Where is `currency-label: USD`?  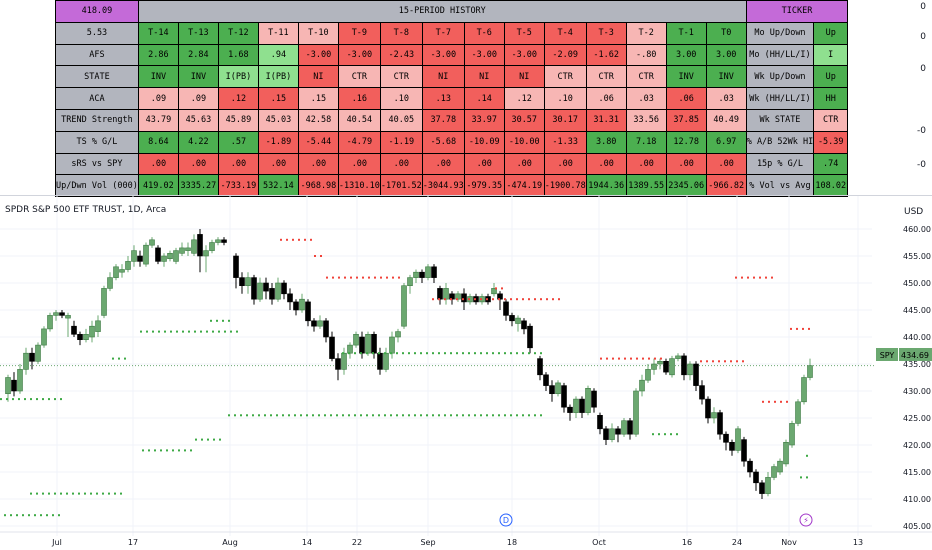
currency-label: USD is located at coordinates (913, 212).